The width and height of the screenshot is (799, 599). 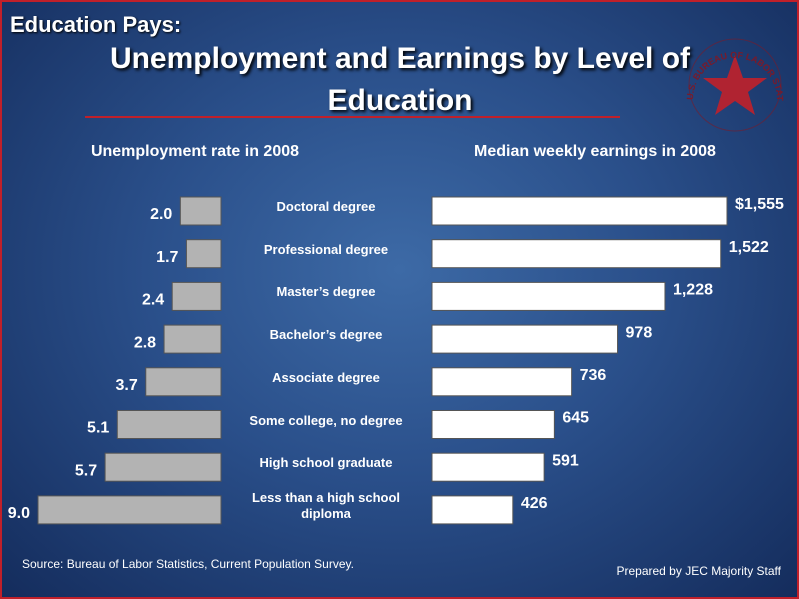 I want to click on value-label: 5.7, so click(x=86, y=470).